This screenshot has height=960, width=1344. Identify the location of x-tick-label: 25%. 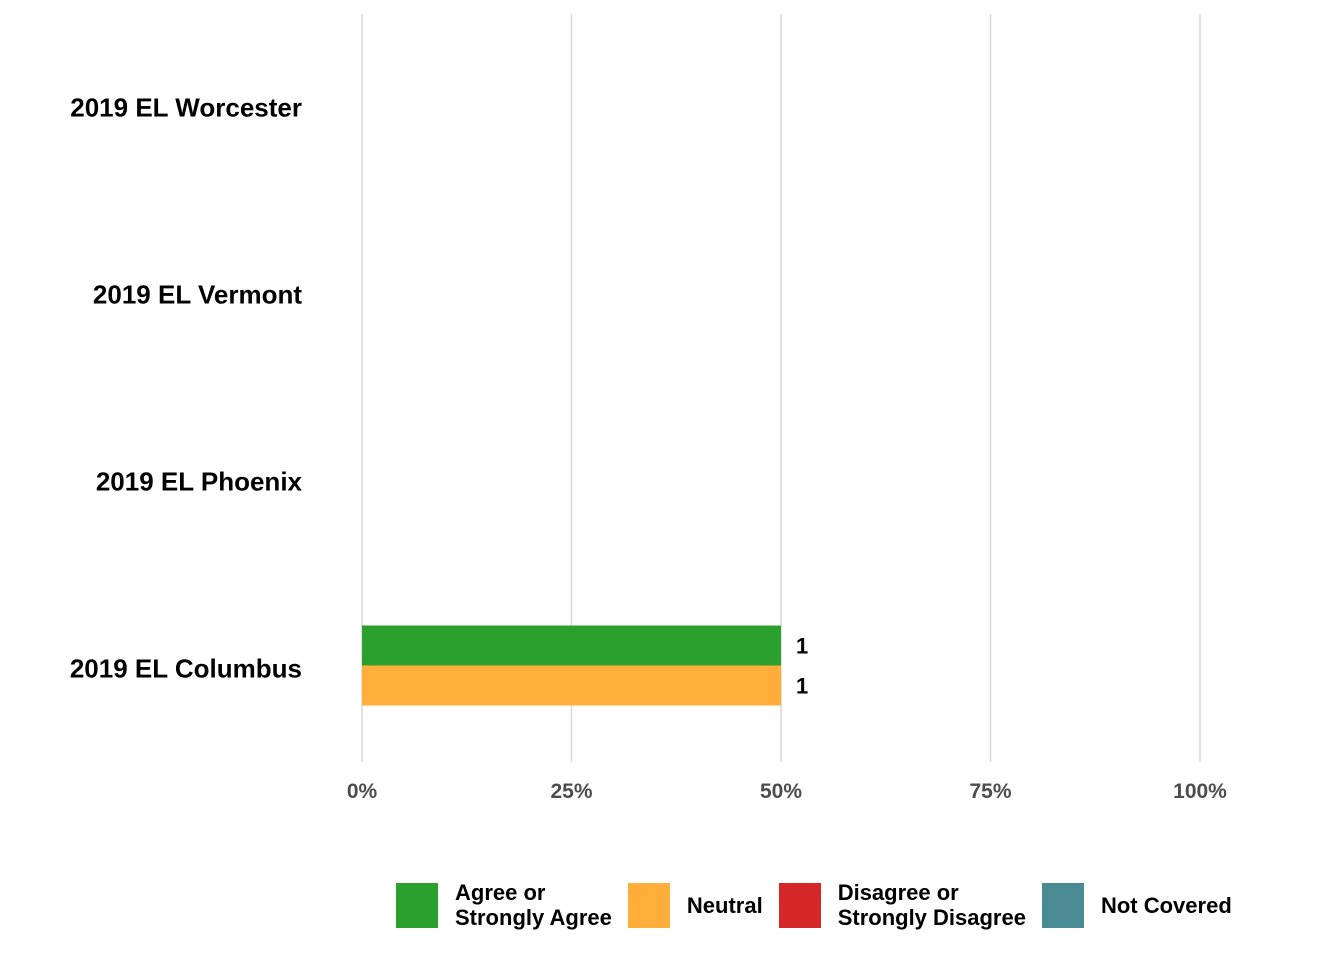
(571, 791).